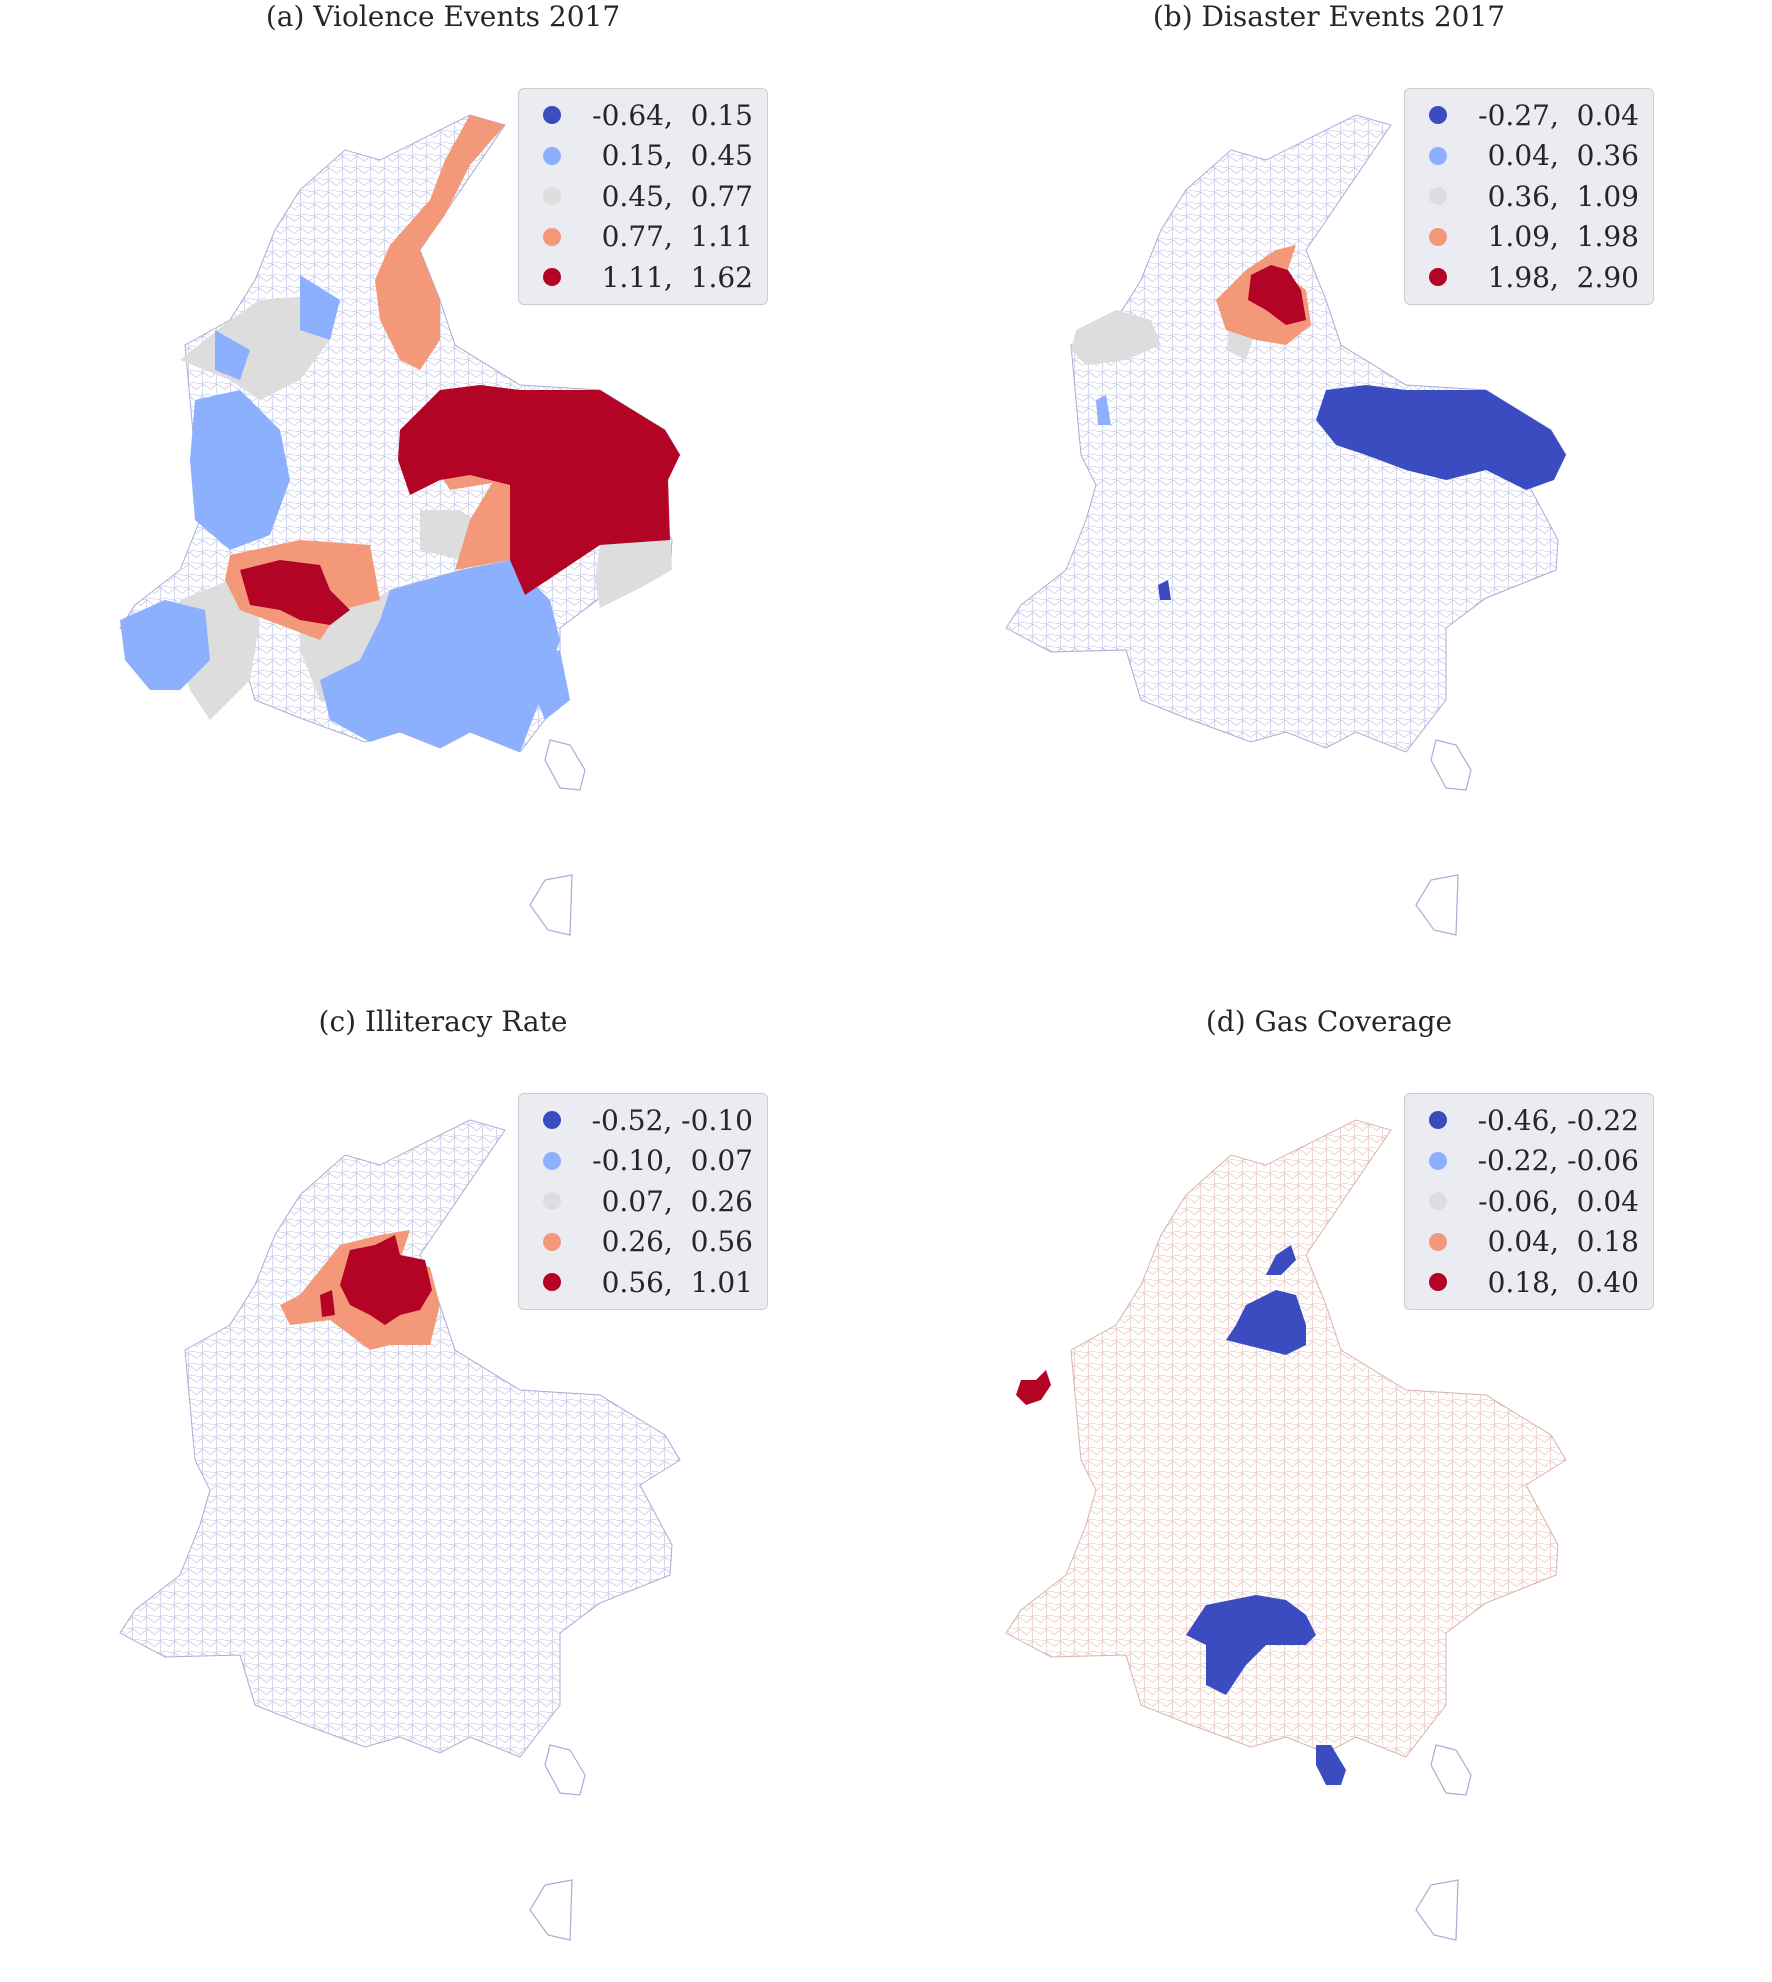 This screenshot has width=1772, height=1982. I want to click on legend-label: 0.07, 0.26, so click(677, 1201).